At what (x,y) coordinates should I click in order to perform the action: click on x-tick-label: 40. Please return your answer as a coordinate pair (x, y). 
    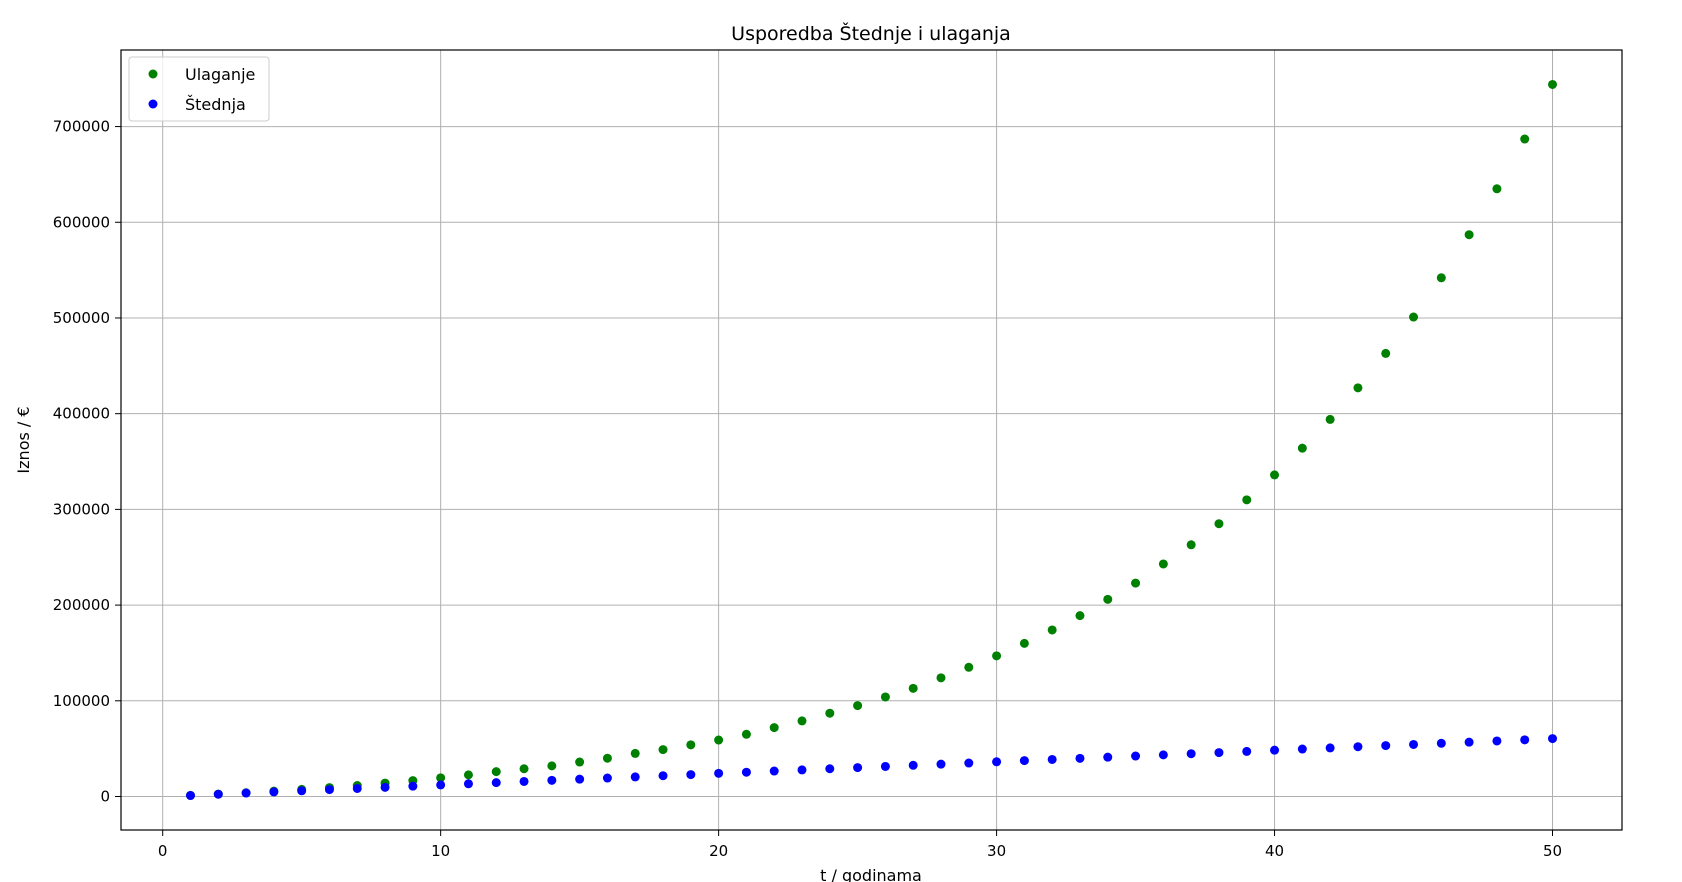
    Looking at the image, I should click on (1274, 851).